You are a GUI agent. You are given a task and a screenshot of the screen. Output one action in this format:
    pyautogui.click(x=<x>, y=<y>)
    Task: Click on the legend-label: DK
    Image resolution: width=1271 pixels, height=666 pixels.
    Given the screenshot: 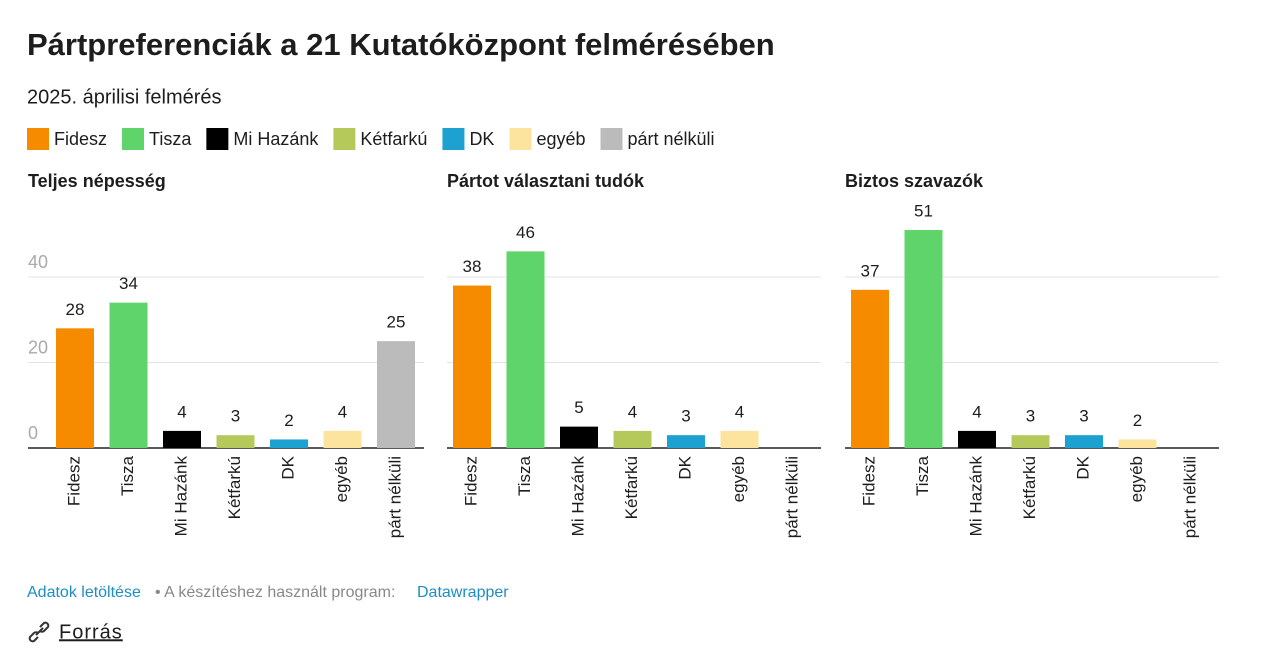 What is the action you would take?
    pyautogui.click(x=481, y=139)
    